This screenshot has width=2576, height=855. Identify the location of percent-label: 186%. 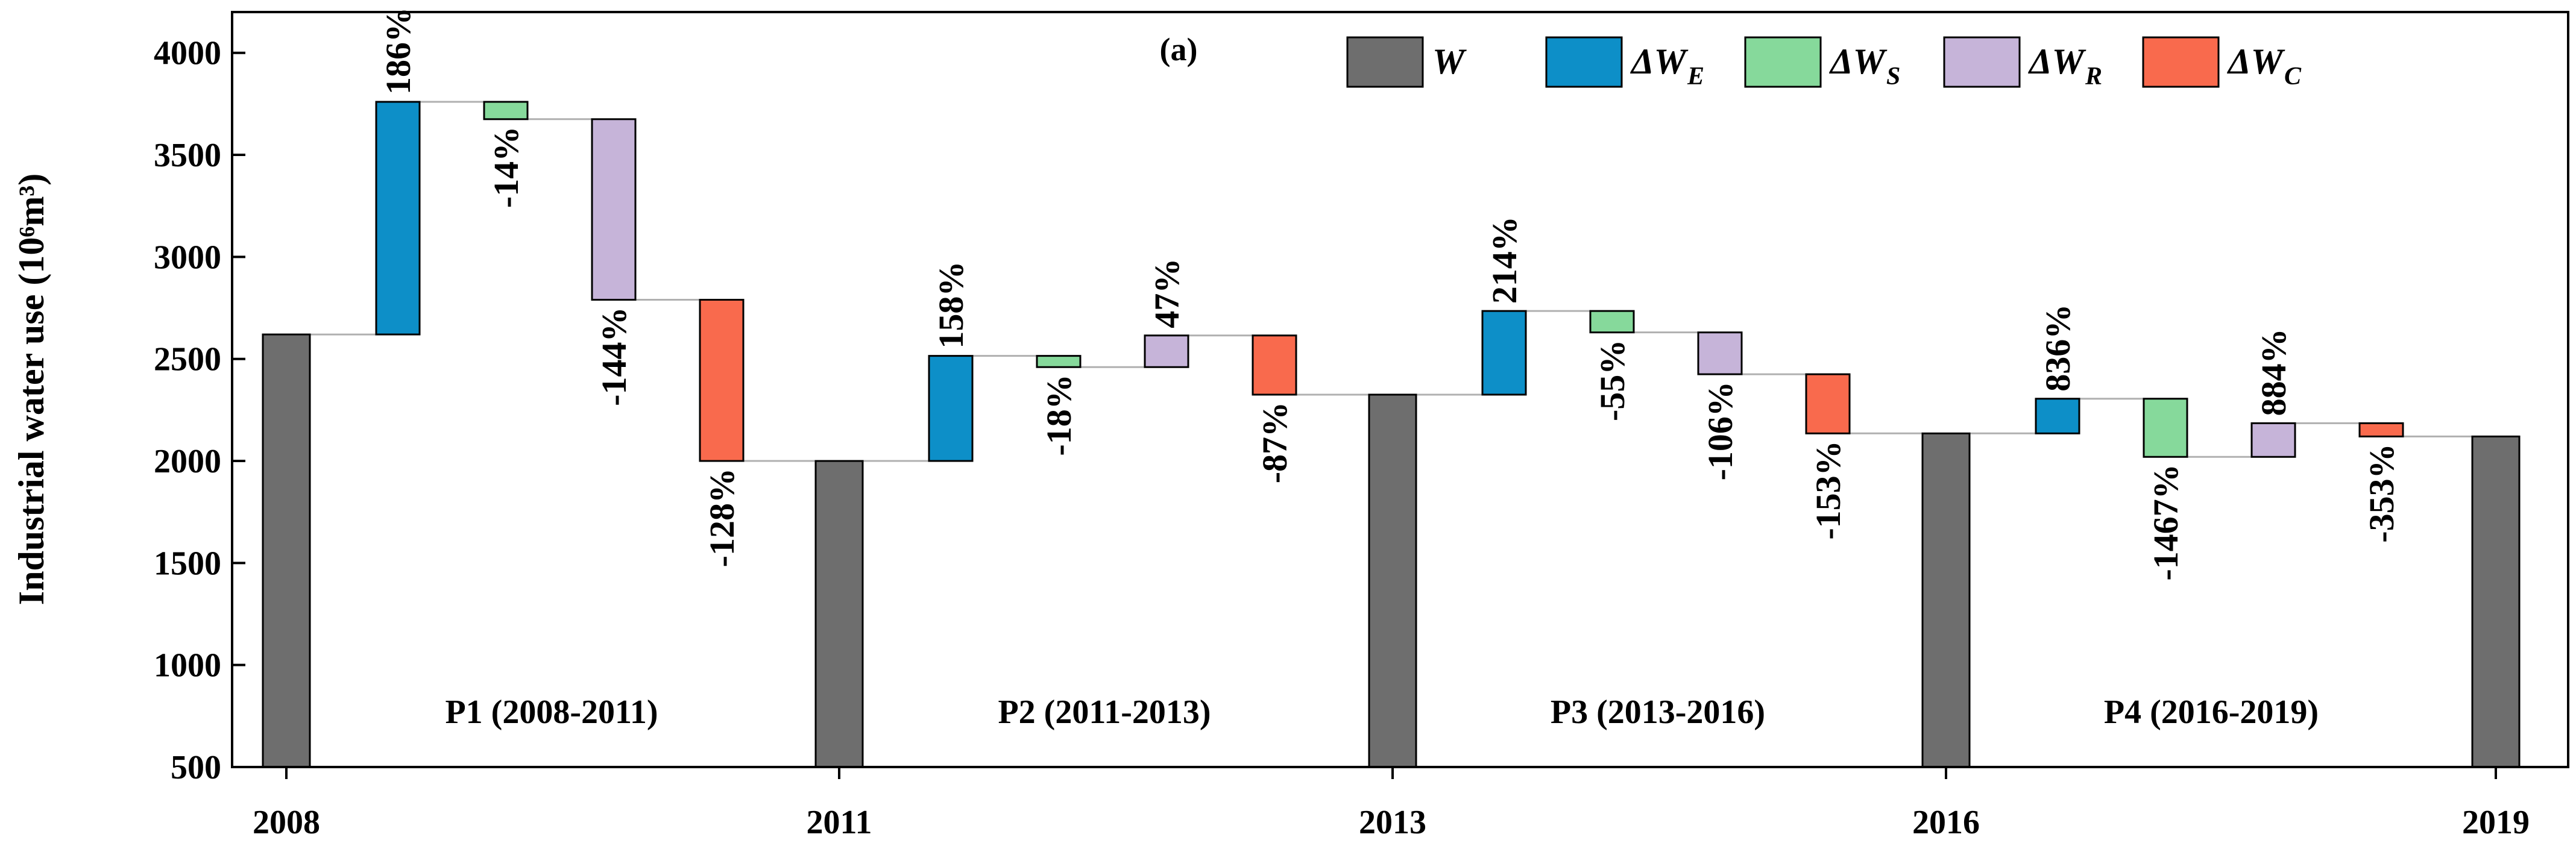
(398, 51).